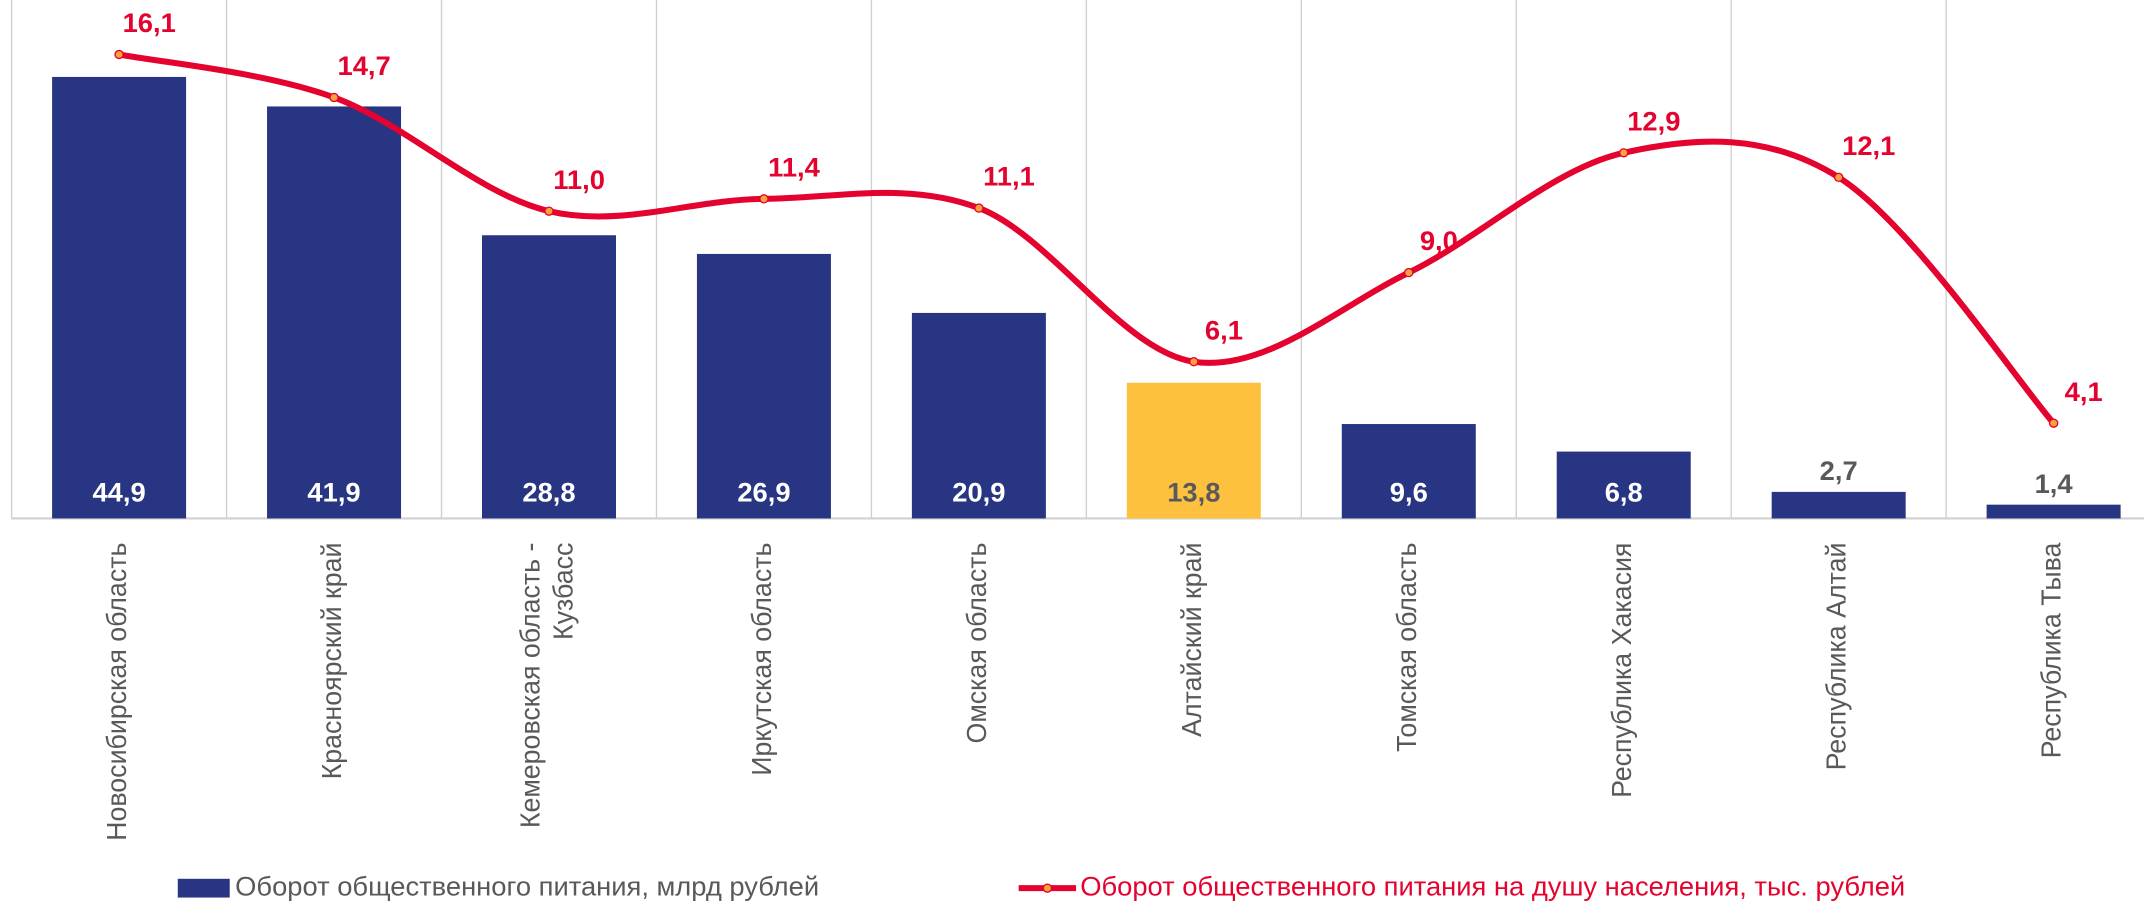  Describe the element at coordinates (116, 692) in the screenshot. I see `x-tick-label: Новосибирская область` at that location.